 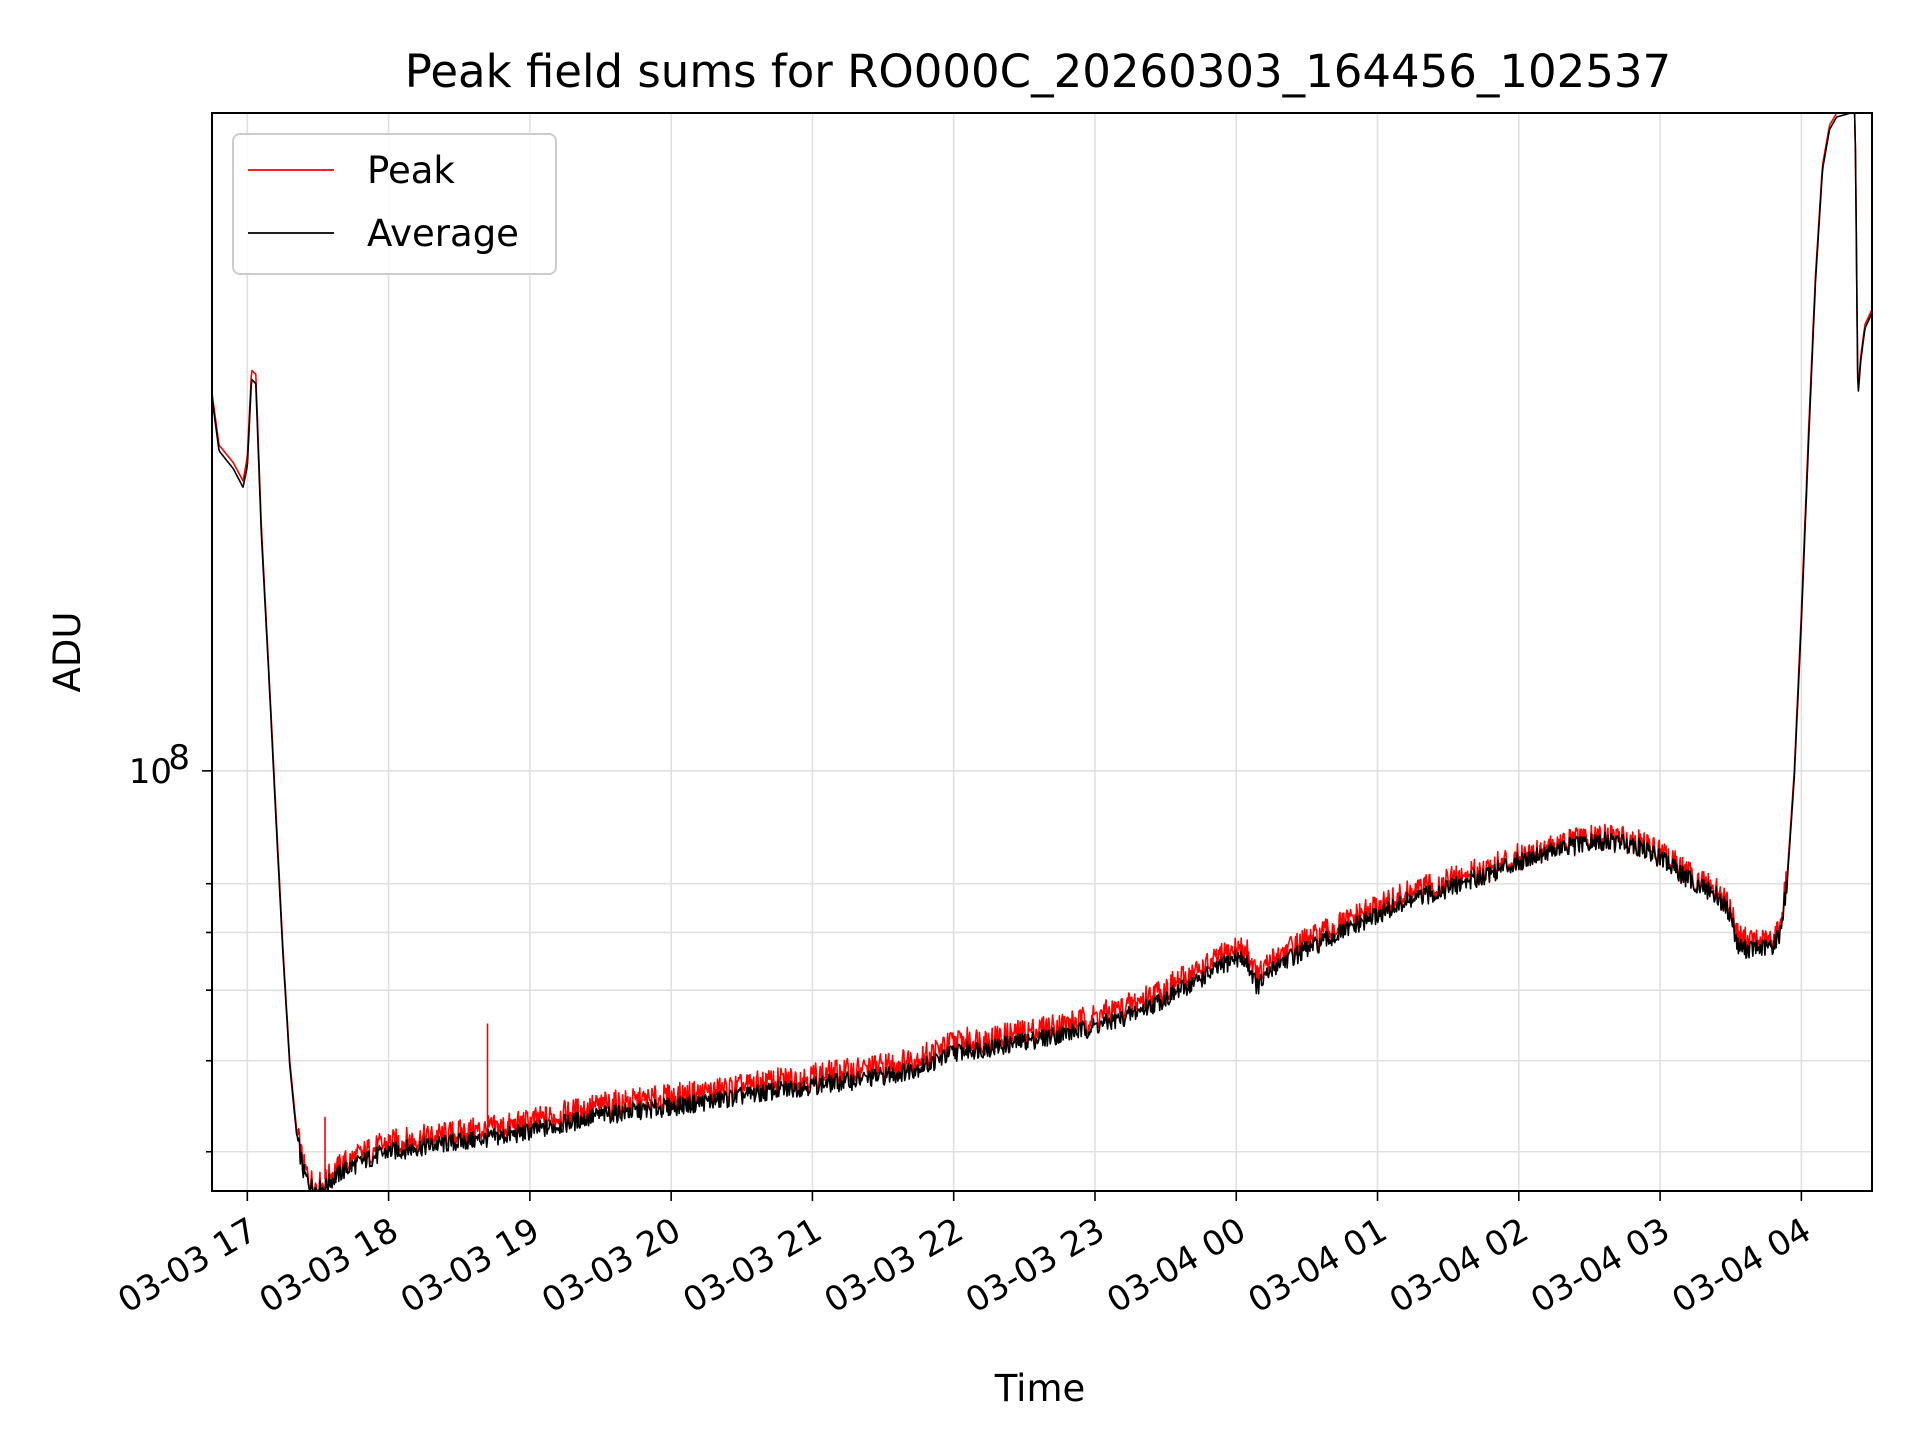 What do you see at coordinates (443, 233) in the screenshot?
I see `legend-average-label: Average` at bounding box center [443, 233].